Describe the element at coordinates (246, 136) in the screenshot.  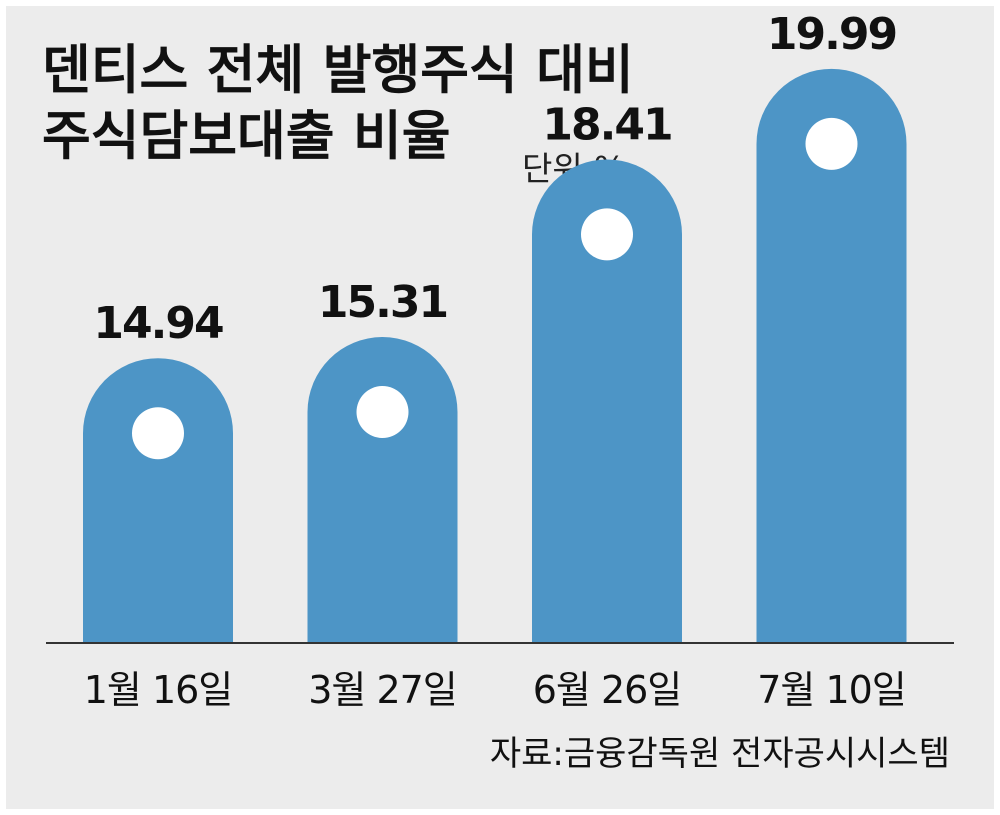
I see `chart-title-line-2: 주식담보대출 비율` at that location.